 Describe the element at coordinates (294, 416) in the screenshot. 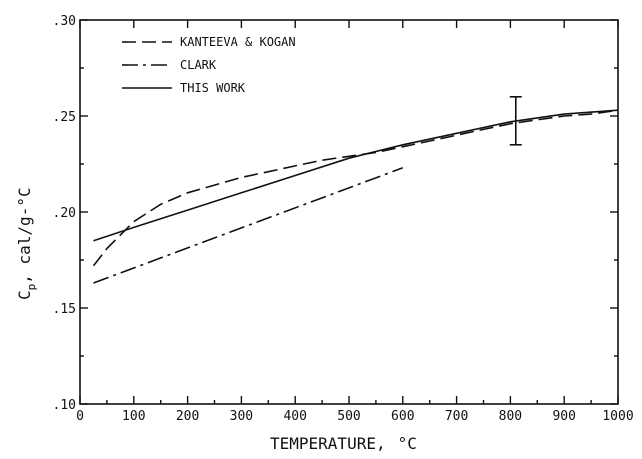

I see `x-tick-label: 400` at that location.